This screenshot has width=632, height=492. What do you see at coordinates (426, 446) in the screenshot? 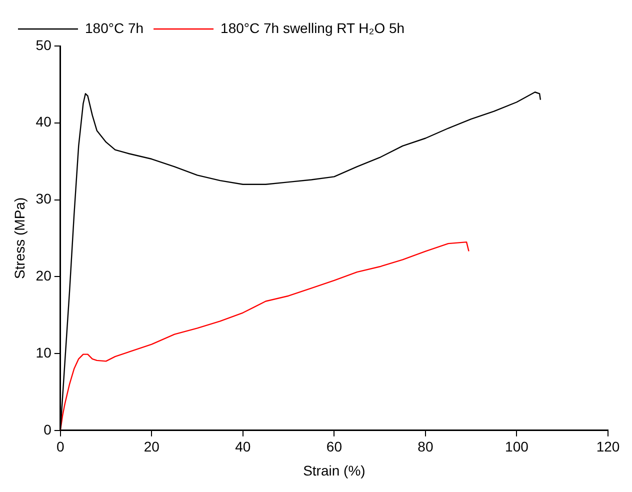
I see `x-tick-label: 80` at bounding box center [426, 446].